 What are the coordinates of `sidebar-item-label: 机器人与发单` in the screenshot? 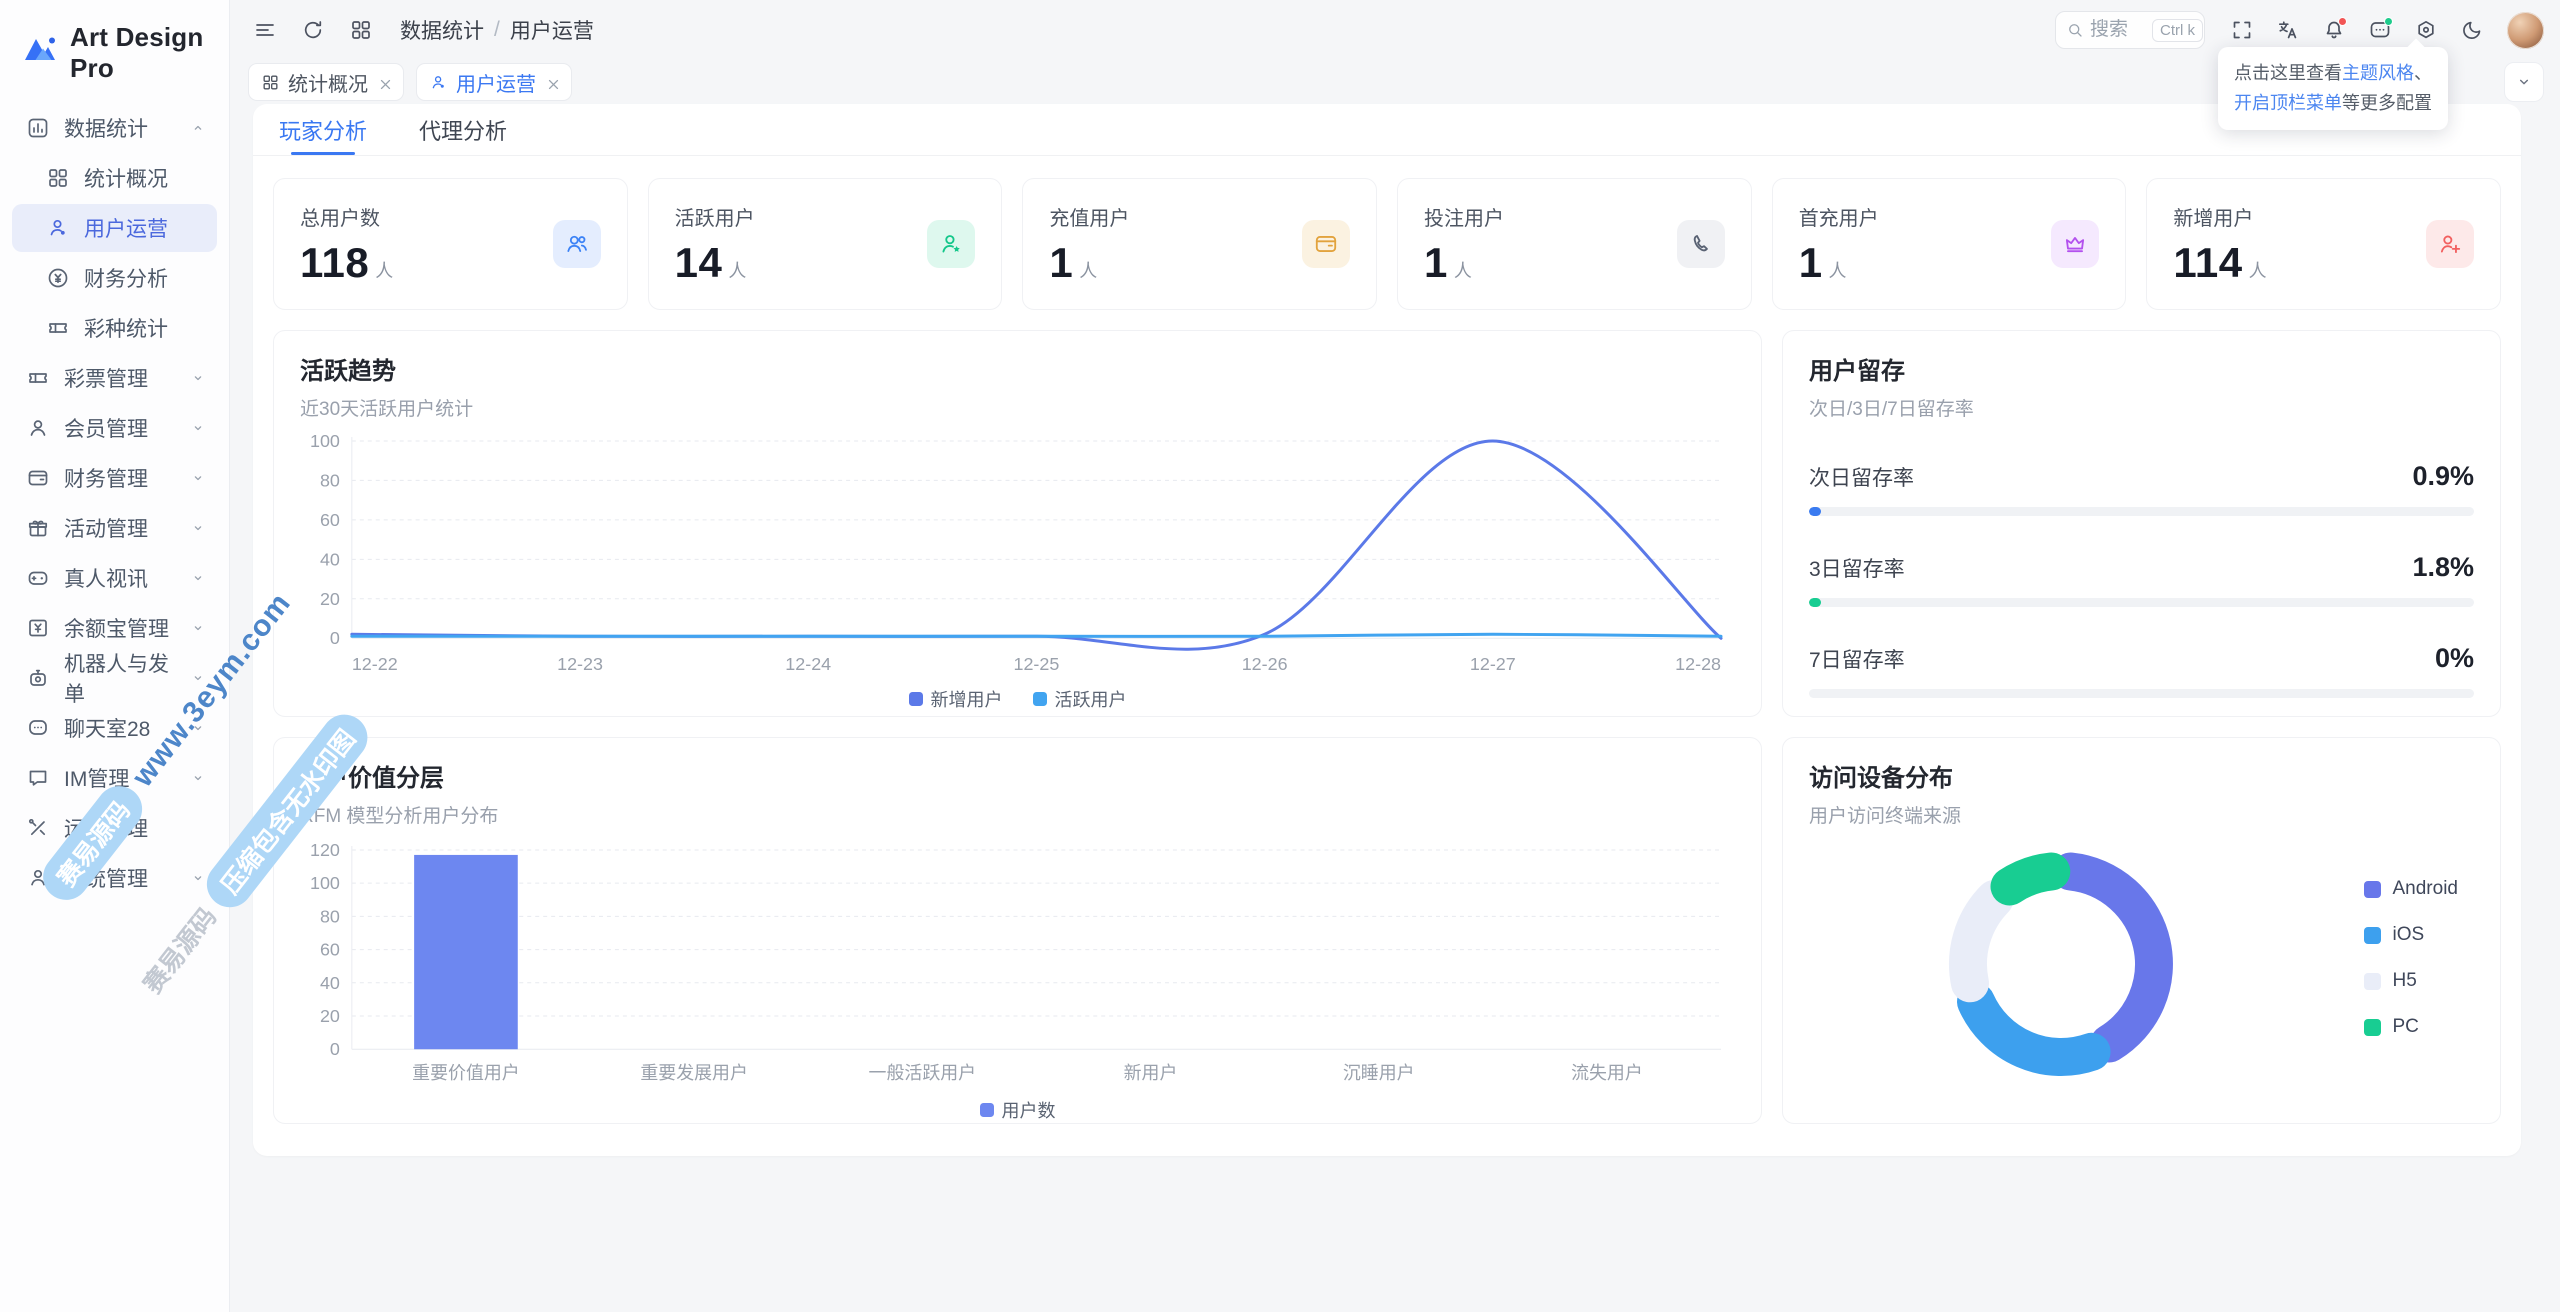 It's located at (116, 679).